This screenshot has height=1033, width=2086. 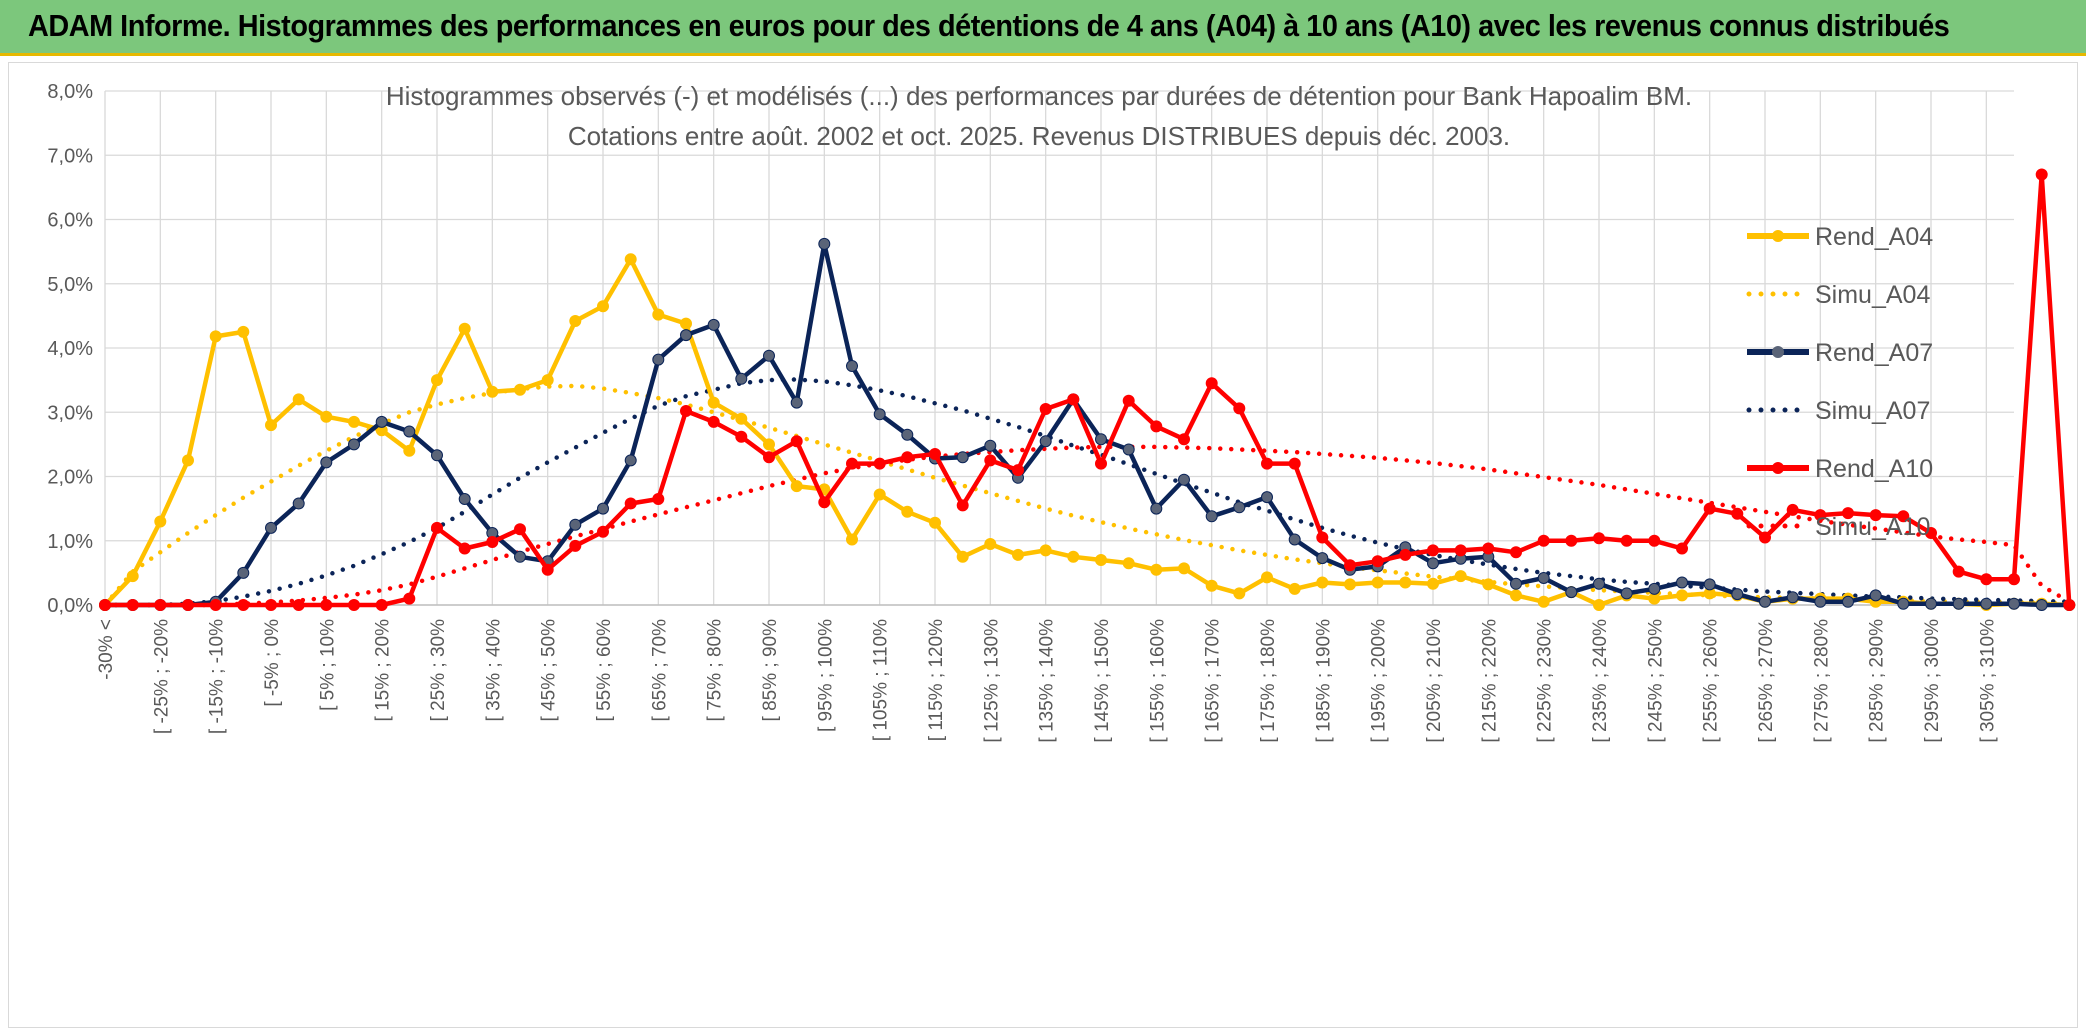 I want to click on x-tick-label: [ 245% ; 250%, so click(x=1655, y=681).